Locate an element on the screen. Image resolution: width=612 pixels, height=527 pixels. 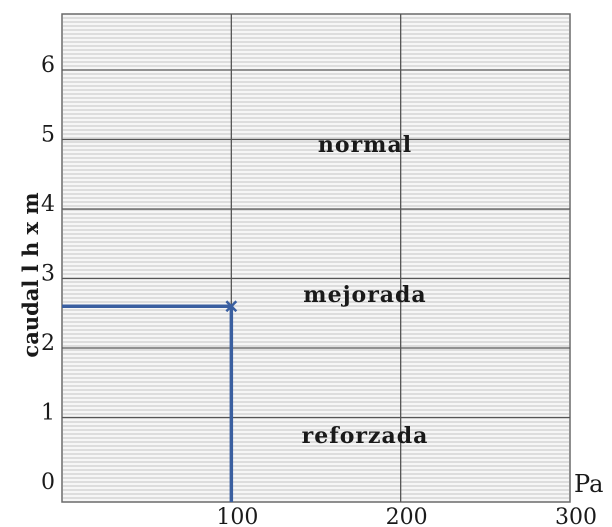
y-tick-label: 3 is located at coordinates (48, 274).